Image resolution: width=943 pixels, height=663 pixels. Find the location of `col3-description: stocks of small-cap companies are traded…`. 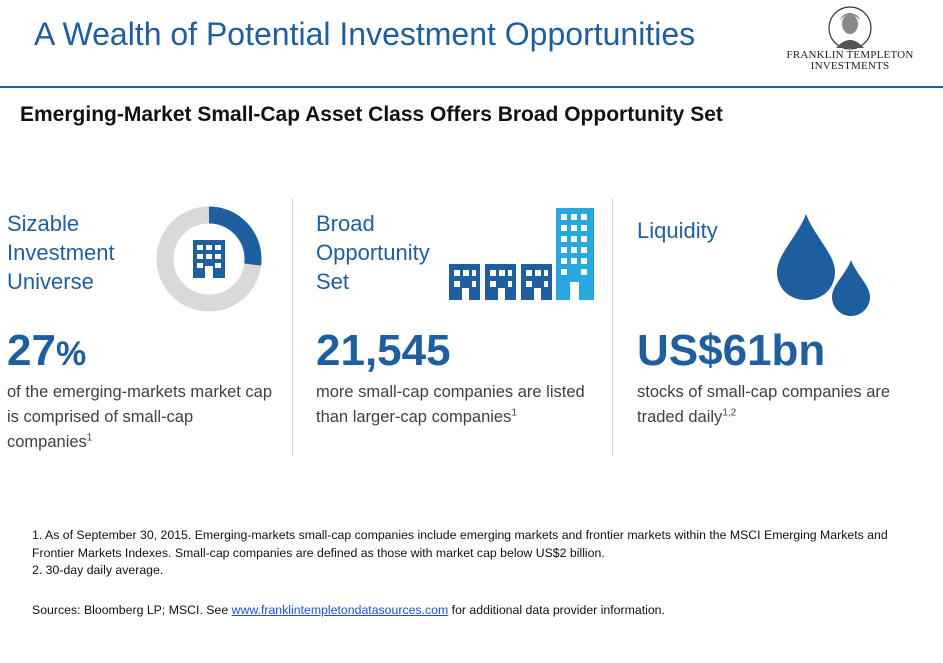

col3-description: stocks of small-cap companies are traded… is located at coordinates (782, 405).